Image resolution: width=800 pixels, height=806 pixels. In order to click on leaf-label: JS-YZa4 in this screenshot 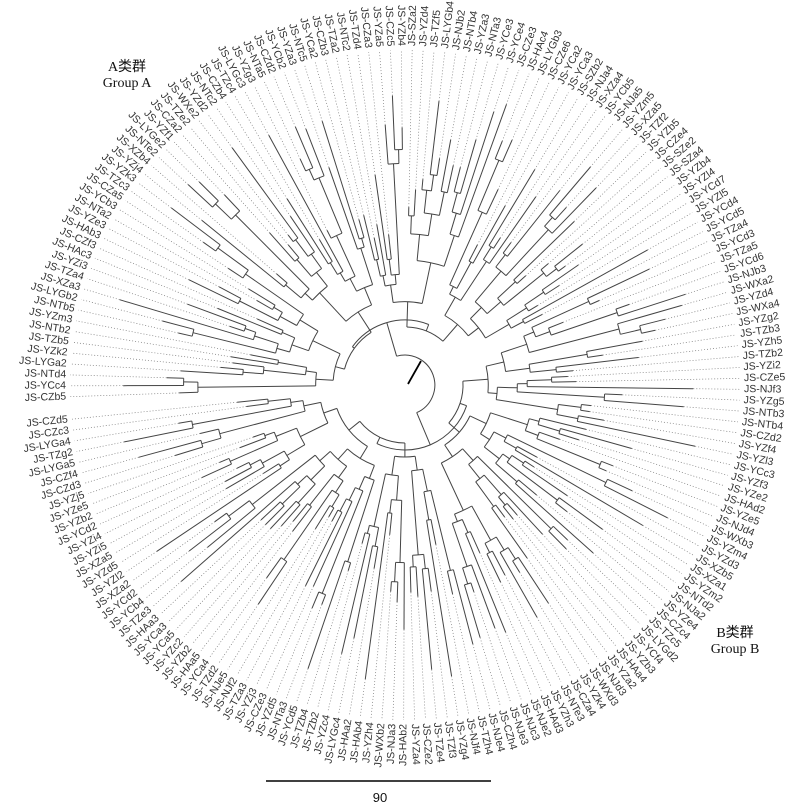, I will do `click(415, 744)`.